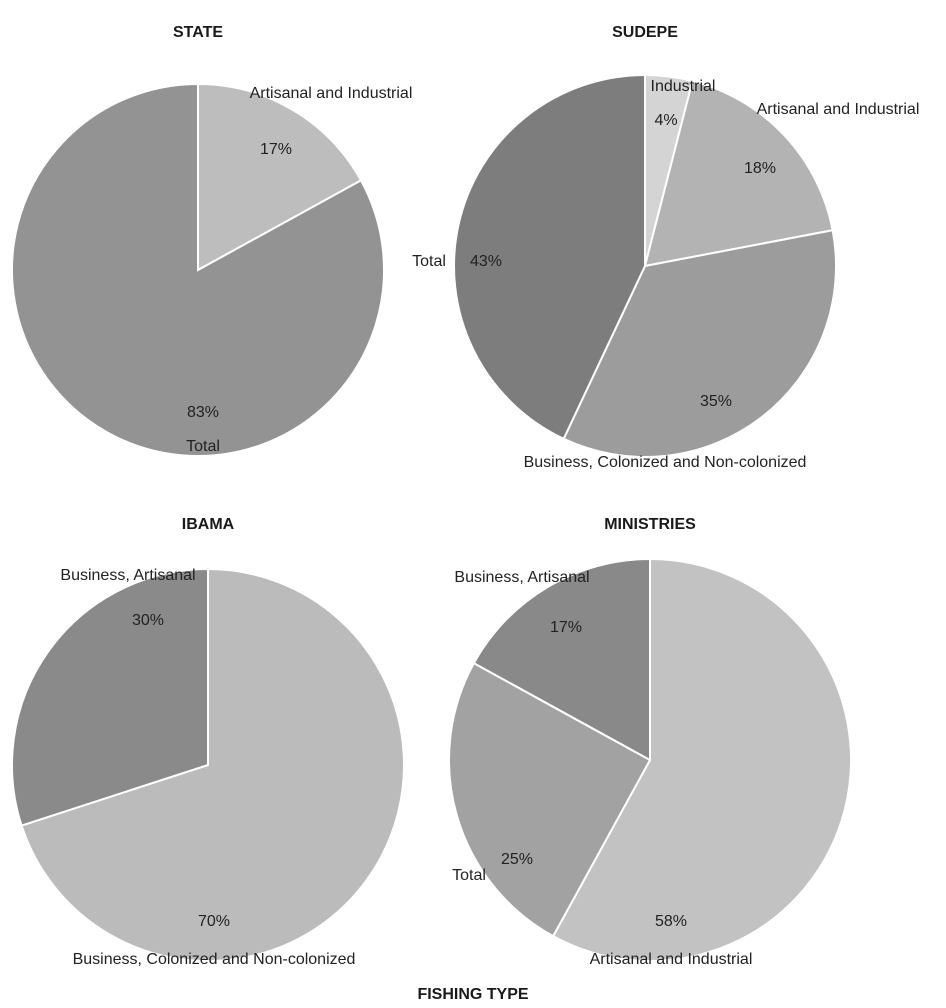 The image size is (946, 1008). I want to click on pie-slice-sudepe-business-colonized-and-non-colonized, so click(699, 343).